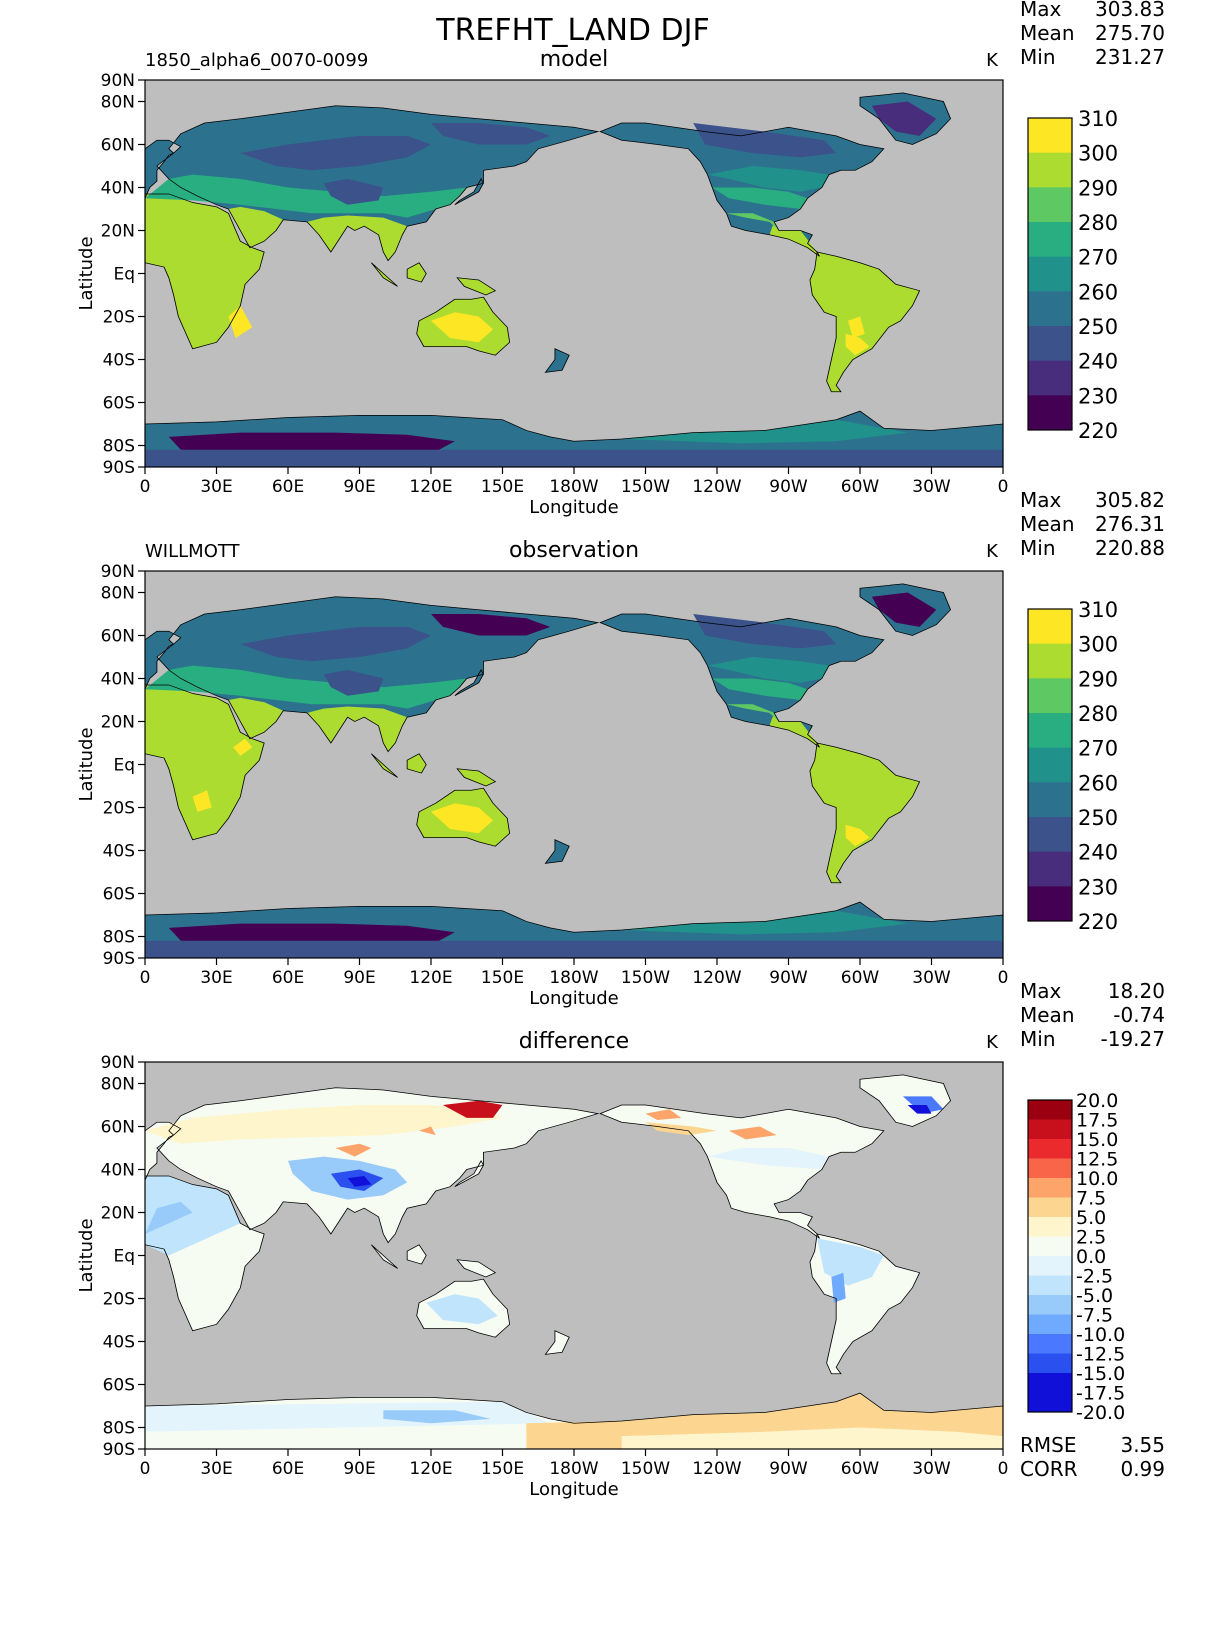 Image resolution: width=1212 pixels, height=1628 pixels. I want to click on stat-value-mean: 275.70, so click(1130, 33).